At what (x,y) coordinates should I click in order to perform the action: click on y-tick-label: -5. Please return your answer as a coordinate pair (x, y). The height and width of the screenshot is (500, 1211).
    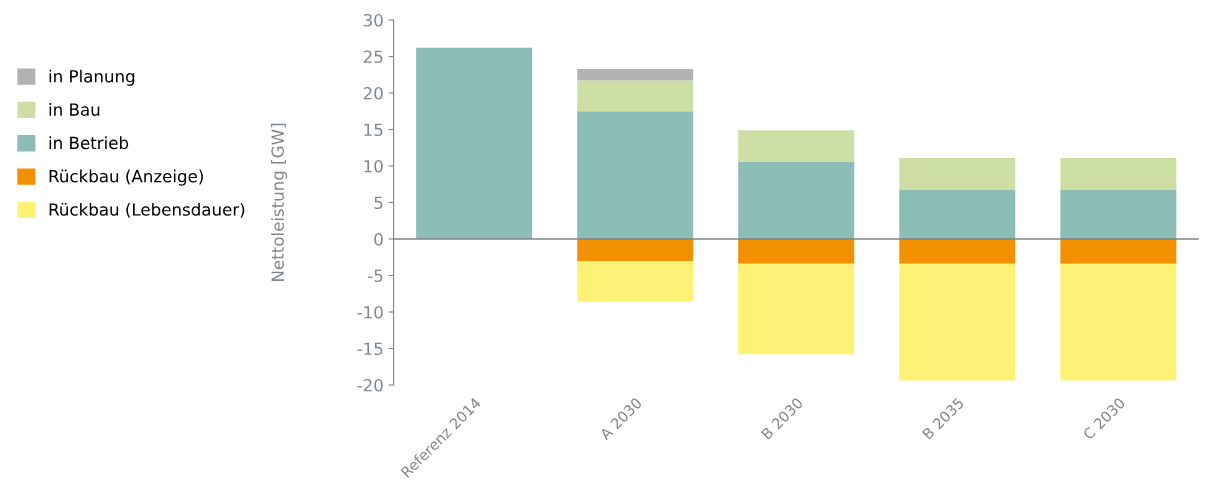
    Looking at the image, I should click on (375, 276).